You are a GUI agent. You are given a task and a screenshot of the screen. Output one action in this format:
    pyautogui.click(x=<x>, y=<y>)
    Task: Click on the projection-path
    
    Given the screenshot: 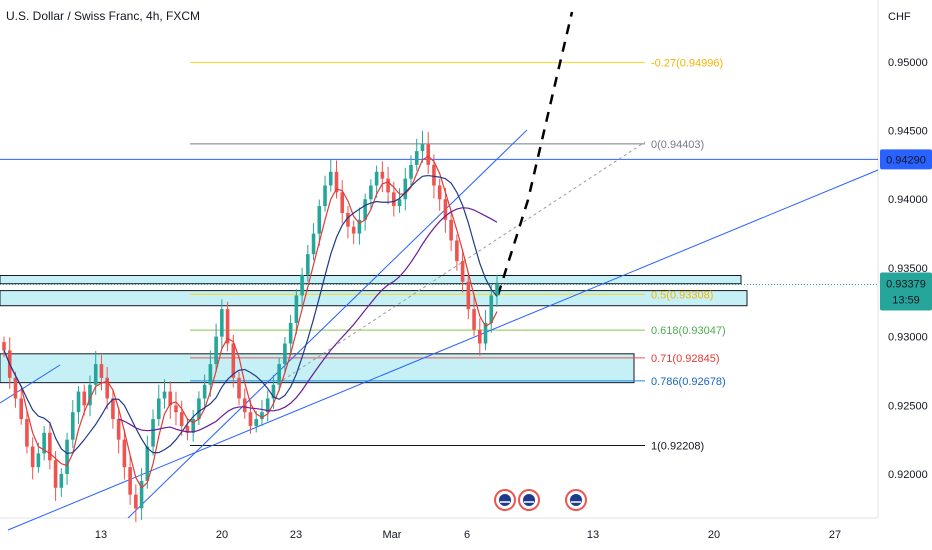 What is the action you would take?
    pyautogui.click(x=535, y=153)
    